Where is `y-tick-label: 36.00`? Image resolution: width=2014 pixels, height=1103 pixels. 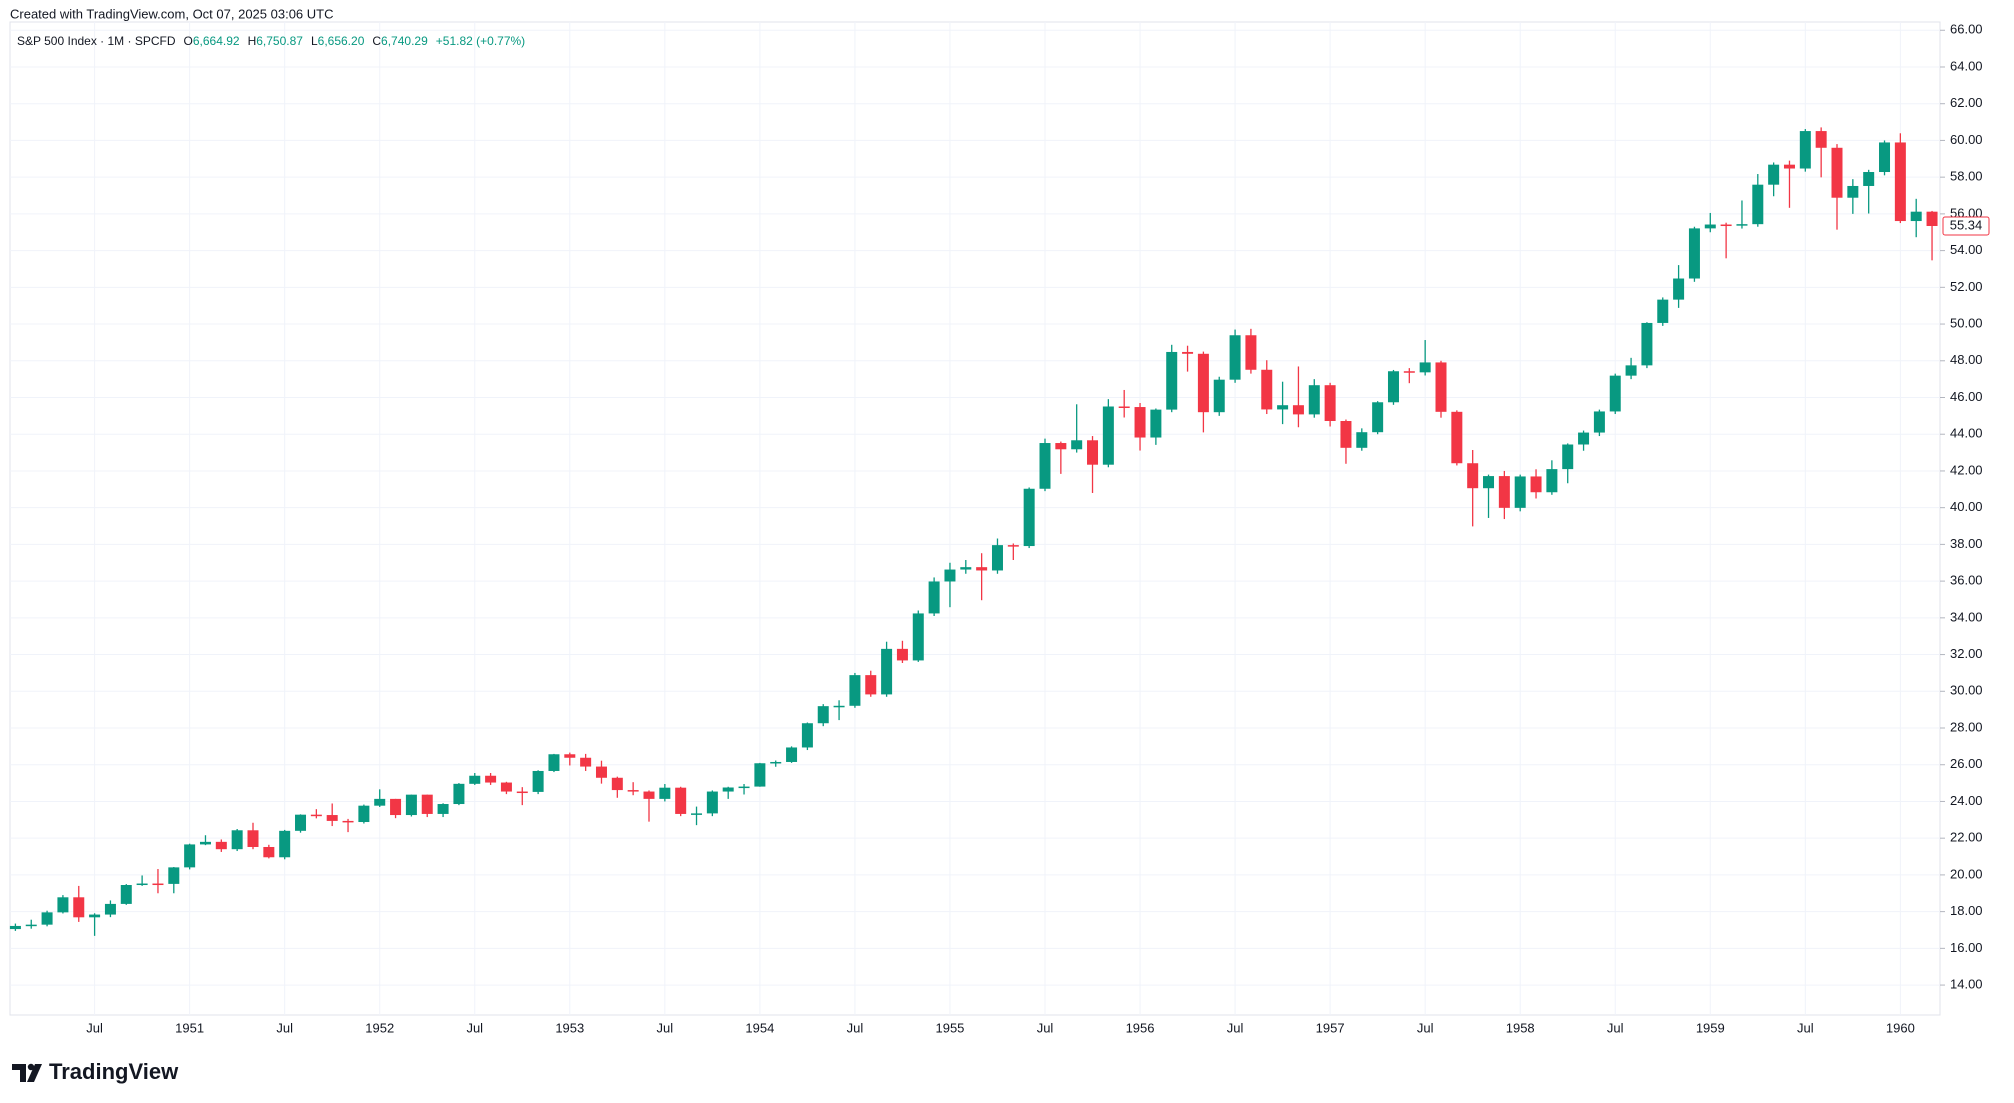 y-tick-label: 36.00 is located at coordinates (1966, 580).